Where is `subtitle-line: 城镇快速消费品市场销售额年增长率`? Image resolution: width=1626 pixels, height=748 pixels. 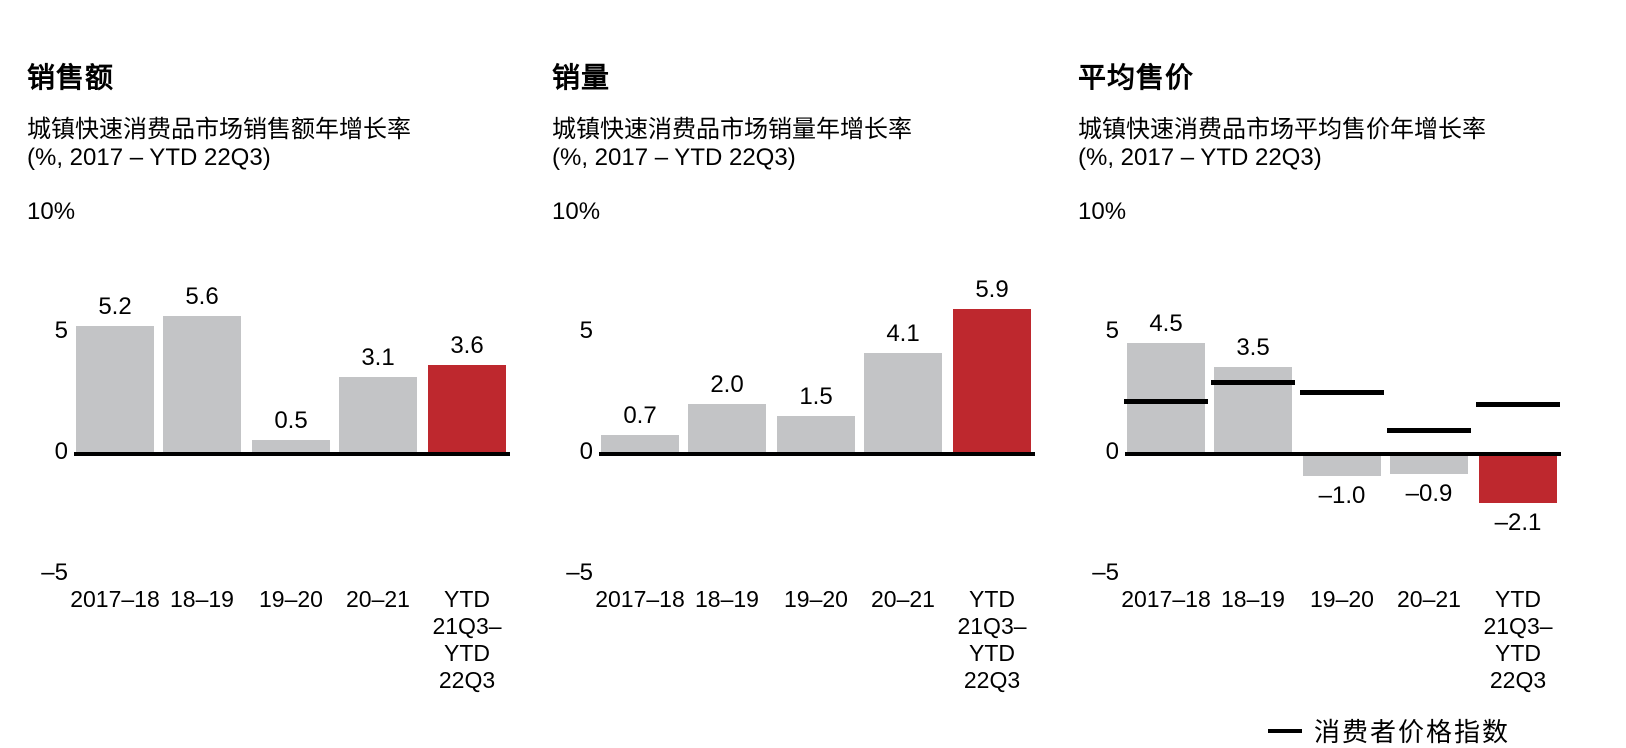 subtitle-line: 城镇快速消费品市场销售额年增长率 is located at coordinates (219, 129).